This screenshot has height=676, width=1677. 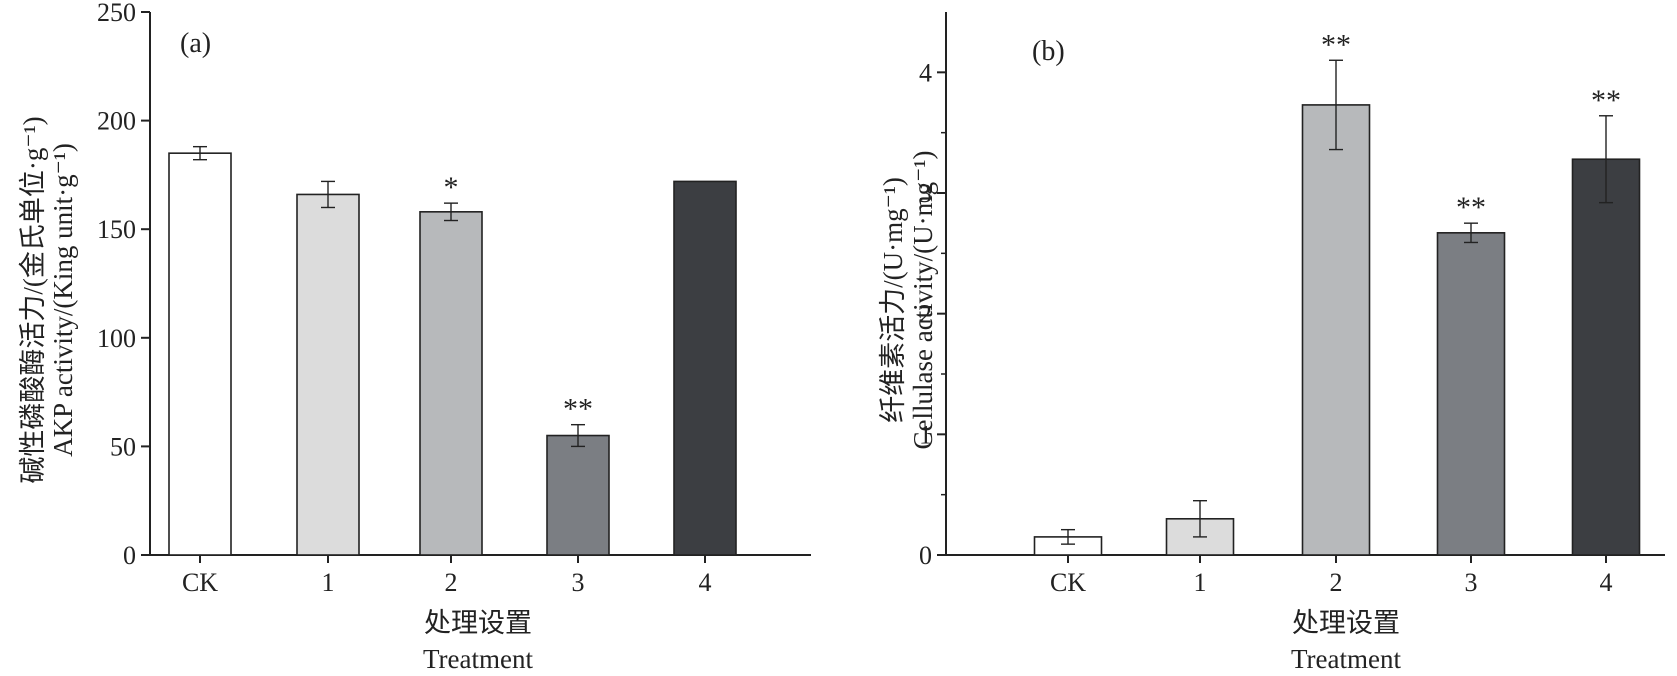 What do you see at coordinates (63, 300) in the screenshot?
I see `panel-a-y-title-en: AKP activity/(King unit·g⁻¹)` at bounding box center [63, 300].